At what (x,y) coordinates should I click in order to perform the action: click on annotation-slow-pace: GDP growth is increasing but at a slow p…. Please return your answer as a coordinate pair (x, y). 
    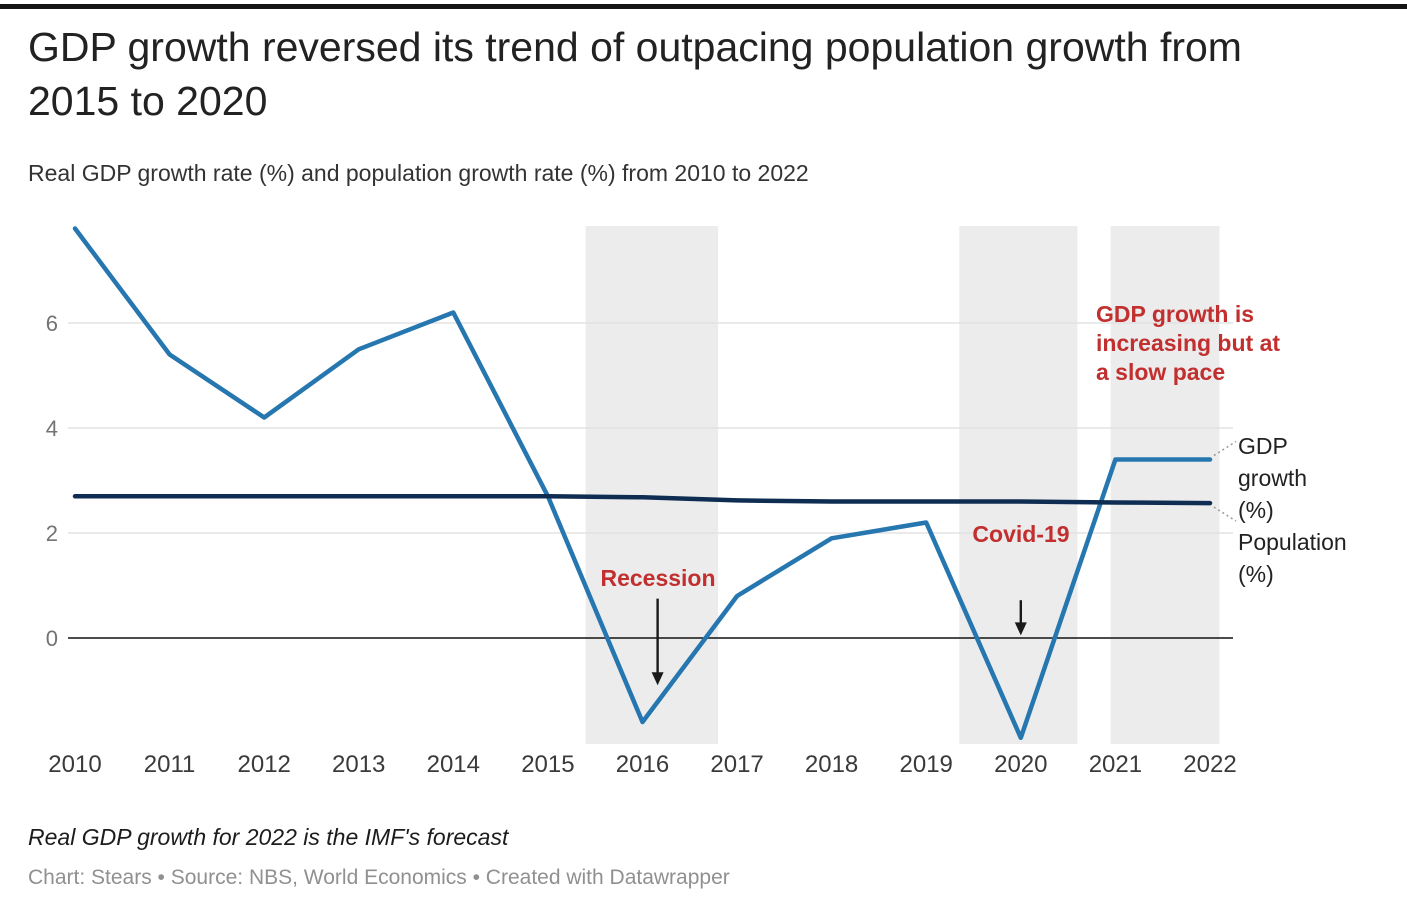
    Looking at the image, I should click on (1188, 343).